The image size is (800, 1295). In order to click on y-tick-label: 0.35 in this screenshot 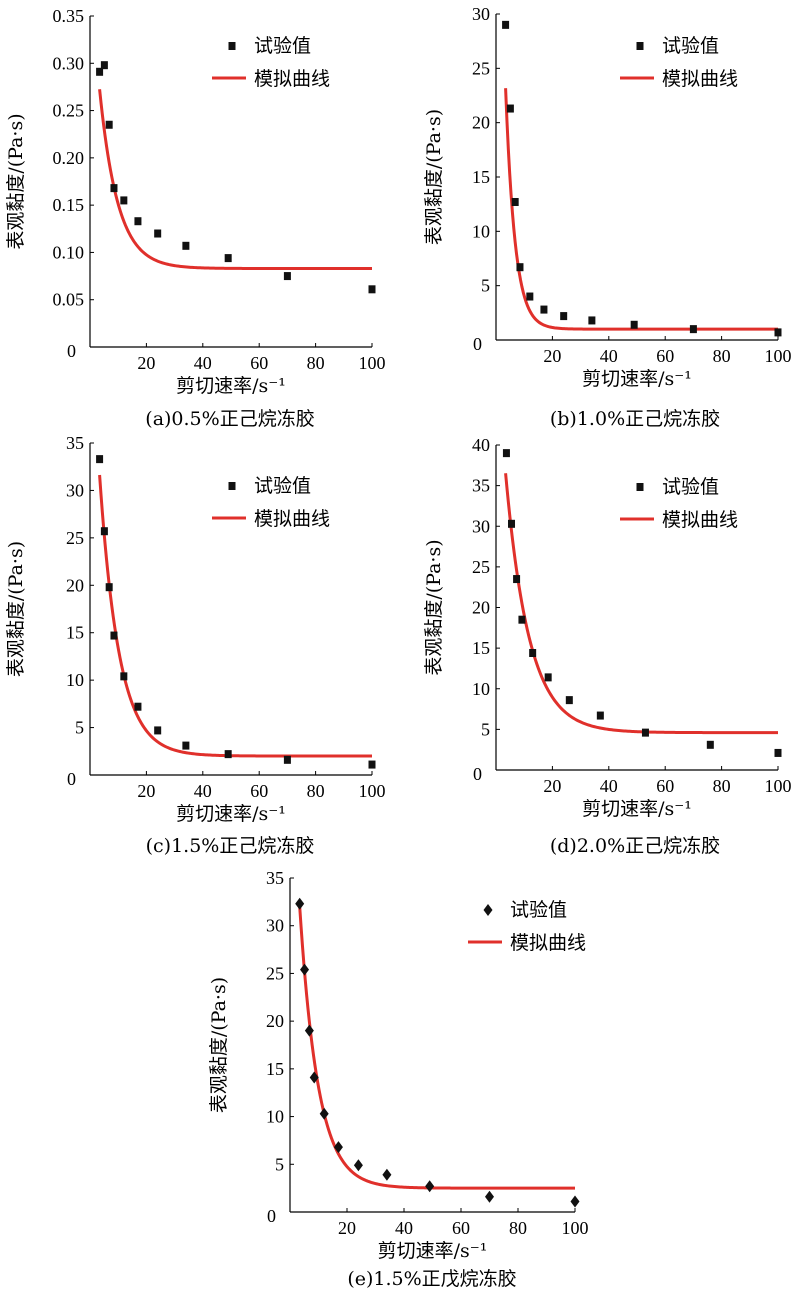, I will do `click(69, 16)`.